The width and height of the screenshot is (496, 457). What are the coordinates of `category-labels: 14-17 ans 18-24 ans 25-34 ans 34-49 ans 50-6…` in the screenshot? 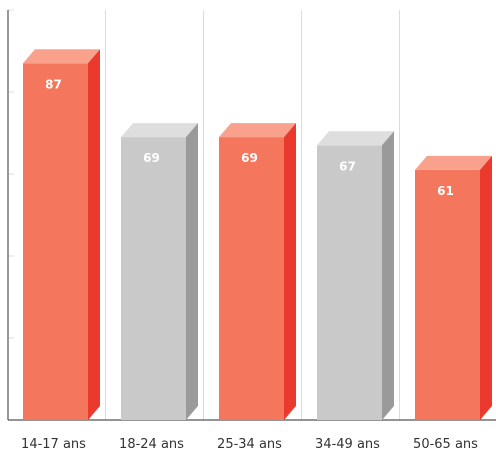 It's located at (249, 444).